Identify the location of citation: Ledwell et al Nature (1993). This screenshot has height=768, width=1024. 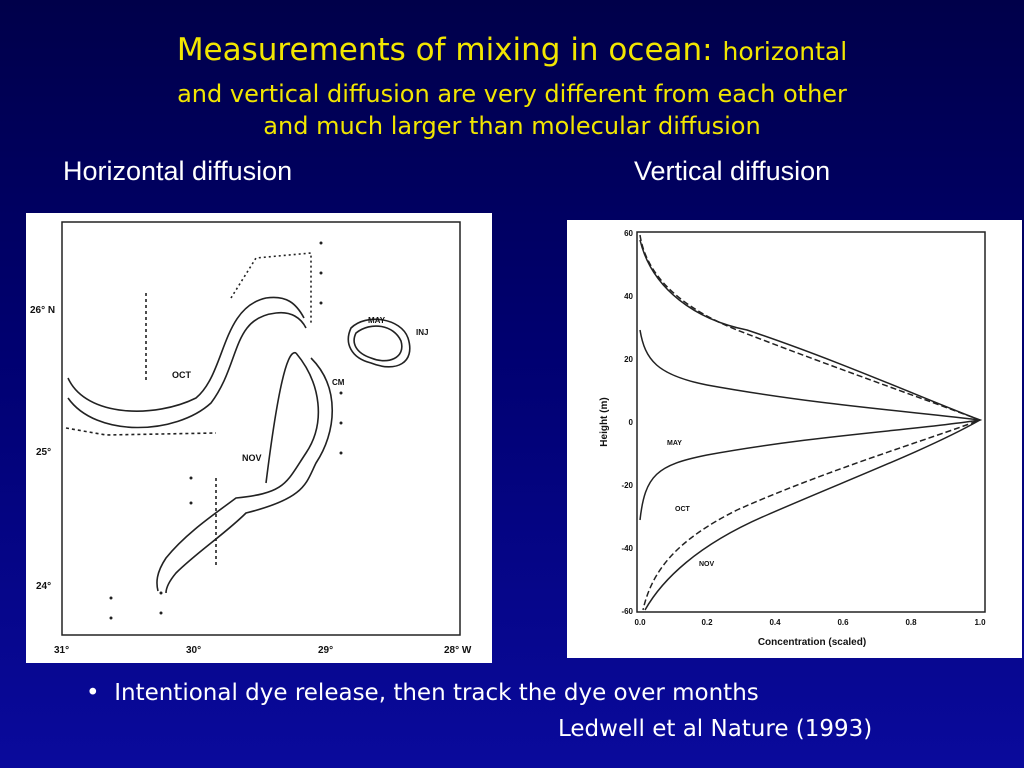
(715, 729).